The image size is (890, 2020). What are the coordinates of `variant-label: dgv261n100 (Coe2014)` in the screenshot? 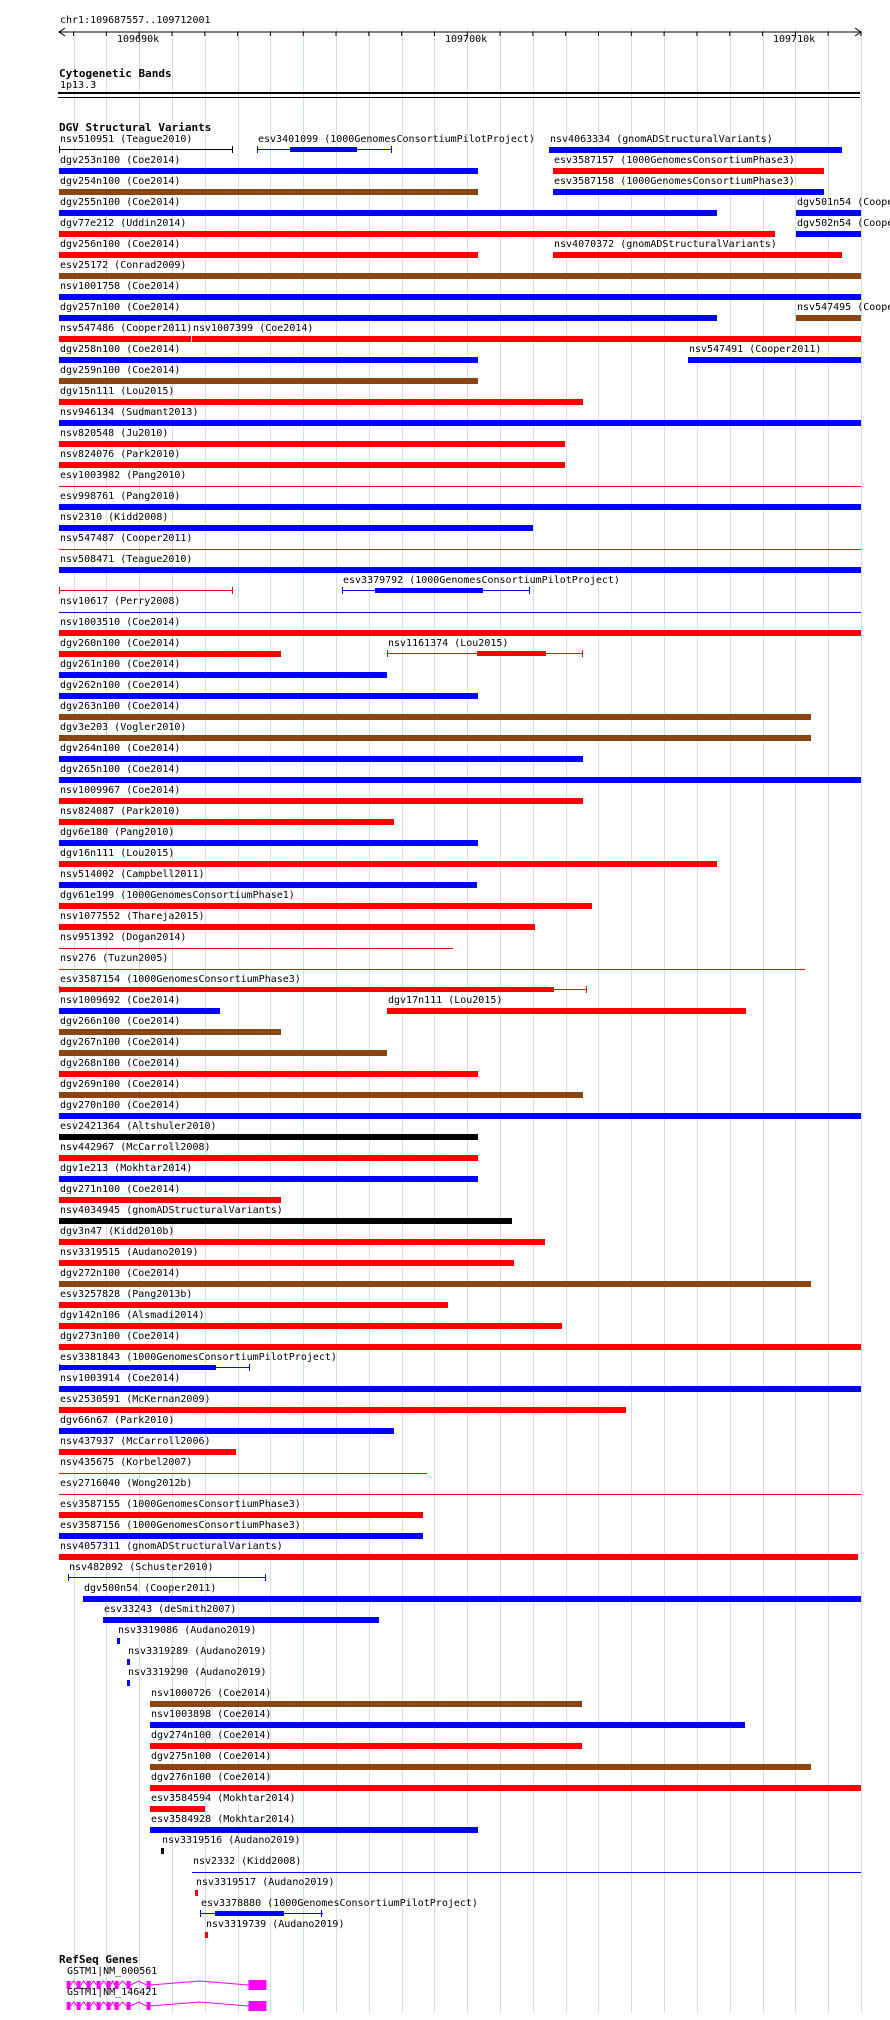 It's located at (120, 664).